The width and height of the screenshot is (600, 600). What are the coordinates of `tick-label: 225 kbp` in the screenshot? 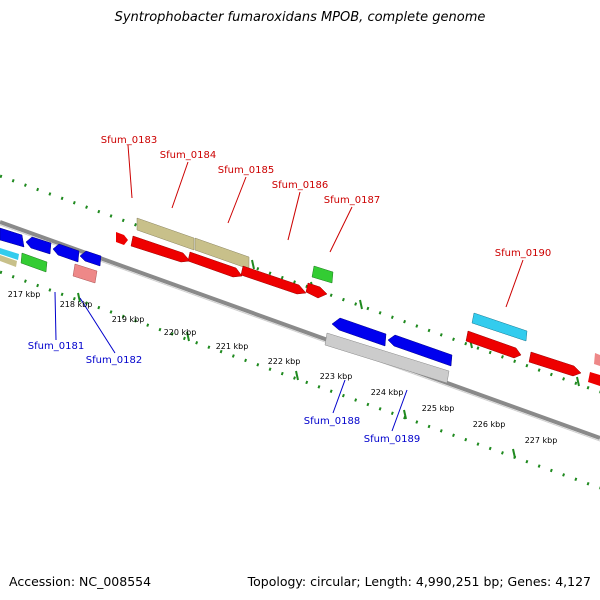 It's located at (438, 408).